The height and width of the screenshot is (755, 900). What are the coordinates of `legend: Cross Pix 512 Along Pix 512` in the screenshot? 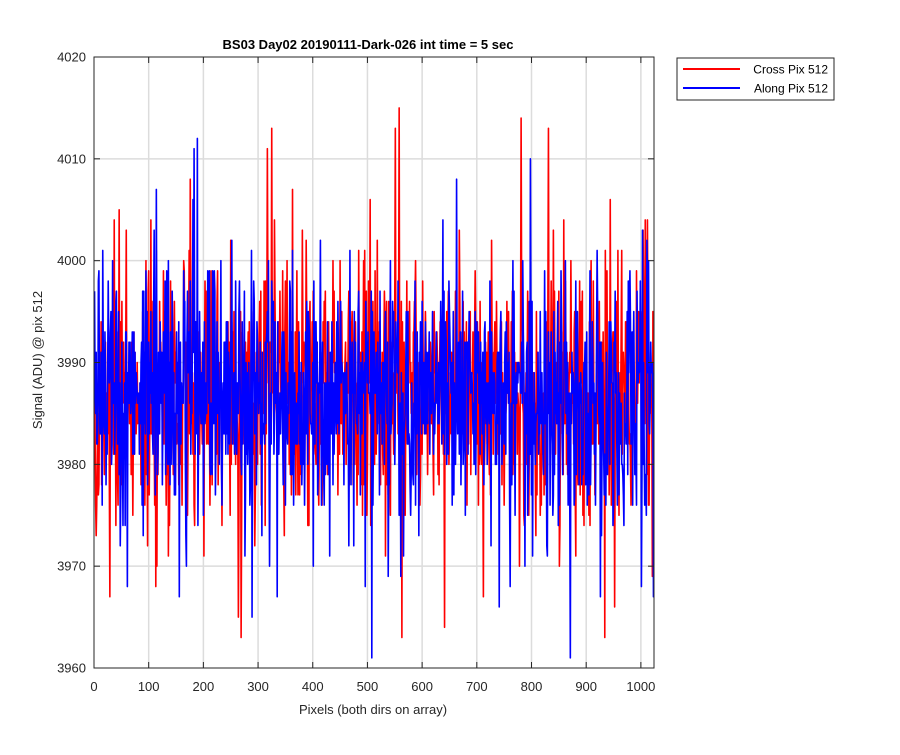 It's located at (755, 79).